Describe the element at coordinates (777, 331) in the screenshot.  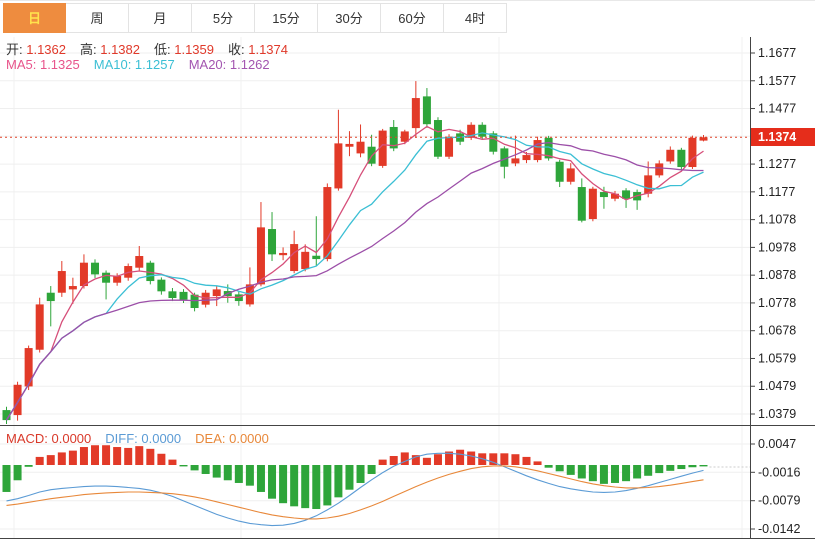
I see `svg-text: 1.0678` at that location.